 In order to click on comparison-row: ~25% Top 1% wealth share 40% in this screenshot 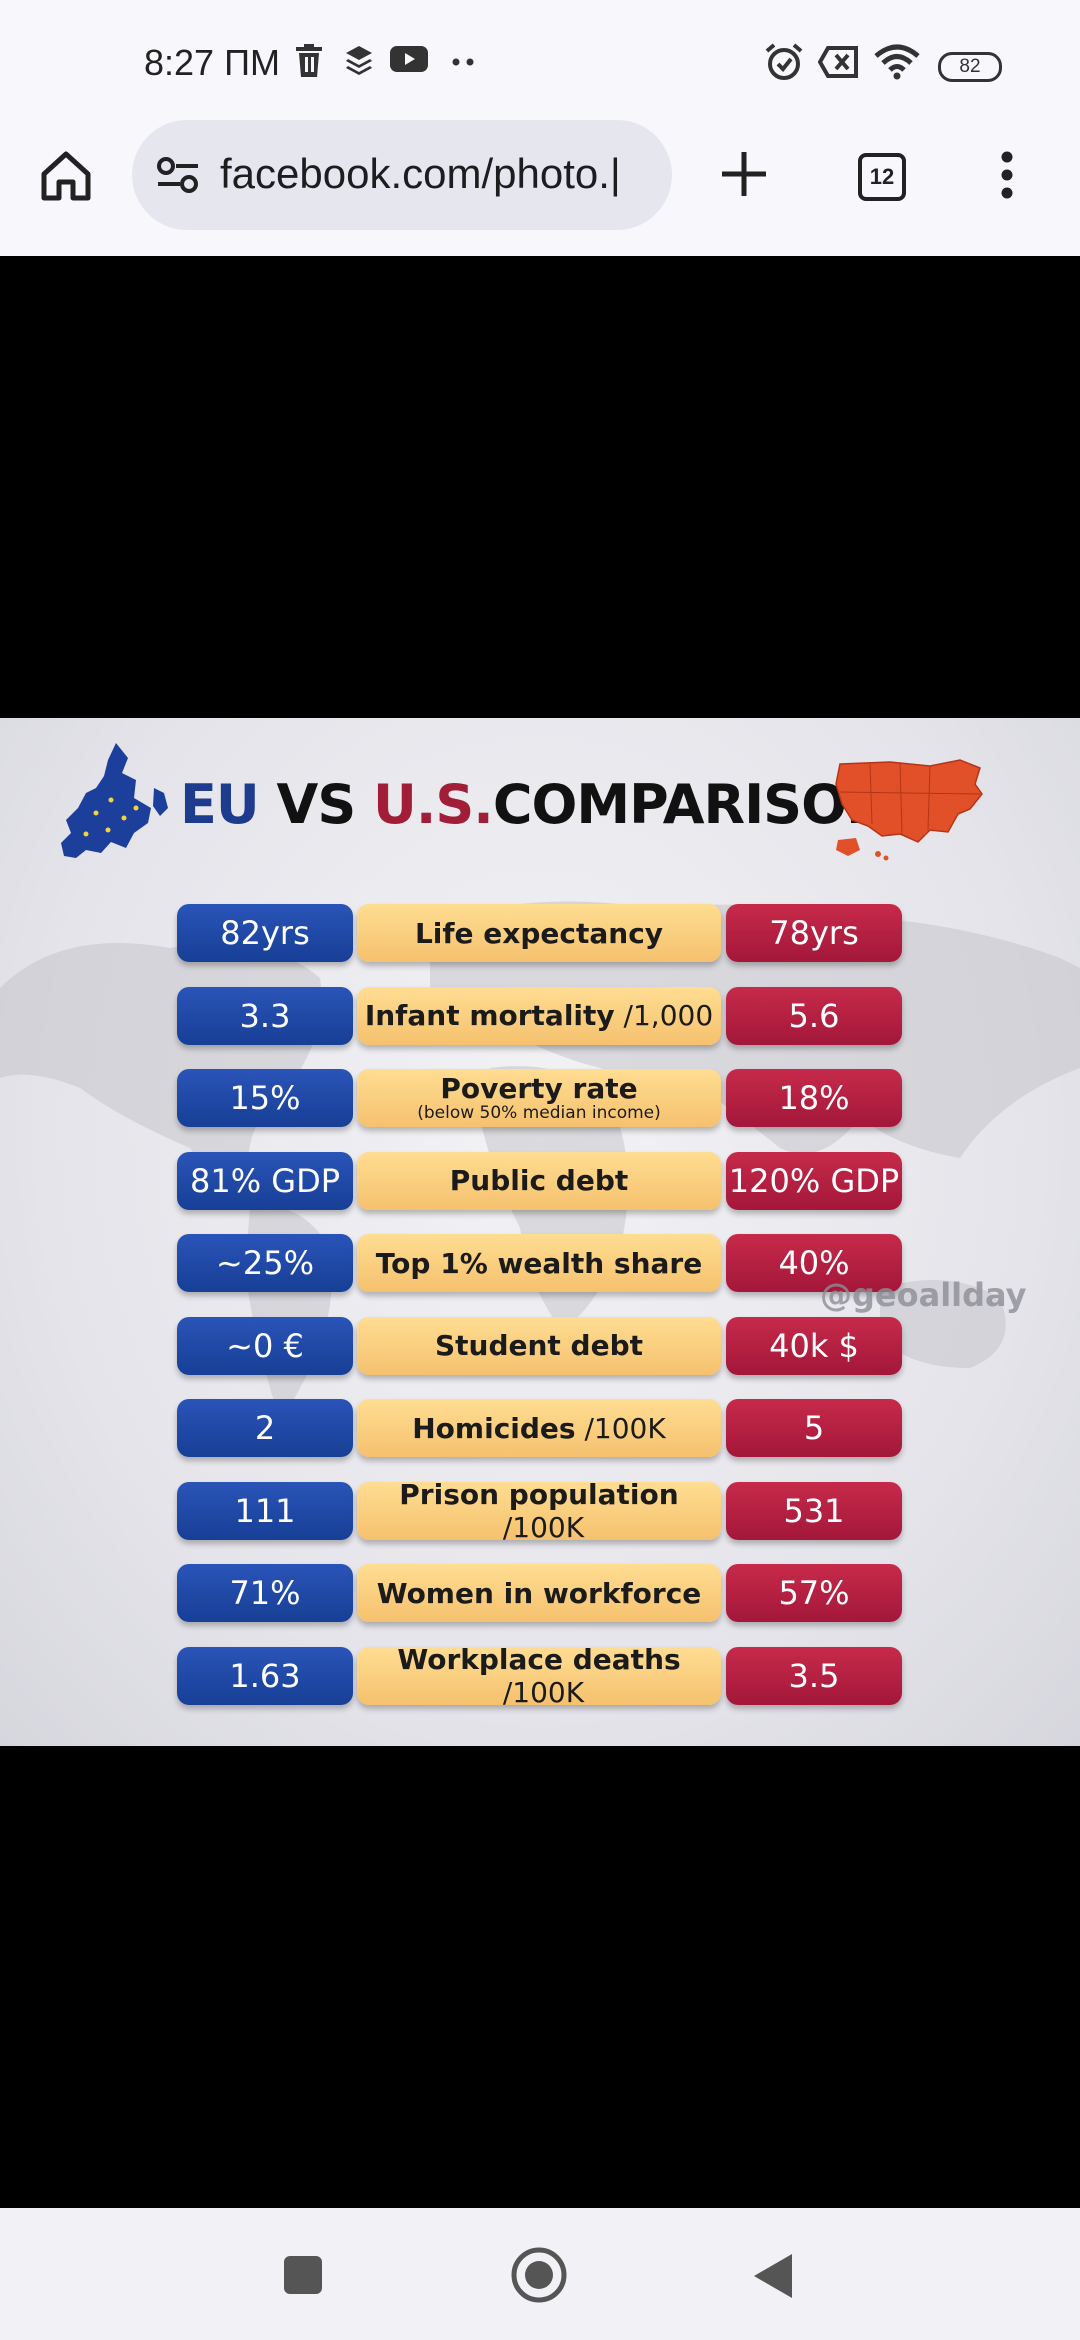, I will do `click(539, 1263)`.